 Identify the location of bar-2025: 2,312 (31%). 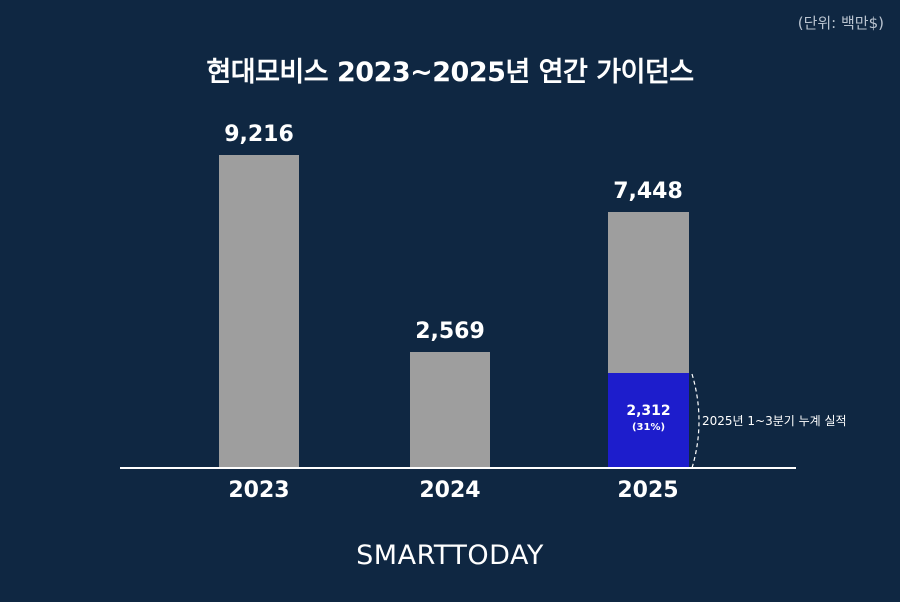
(648, 339).